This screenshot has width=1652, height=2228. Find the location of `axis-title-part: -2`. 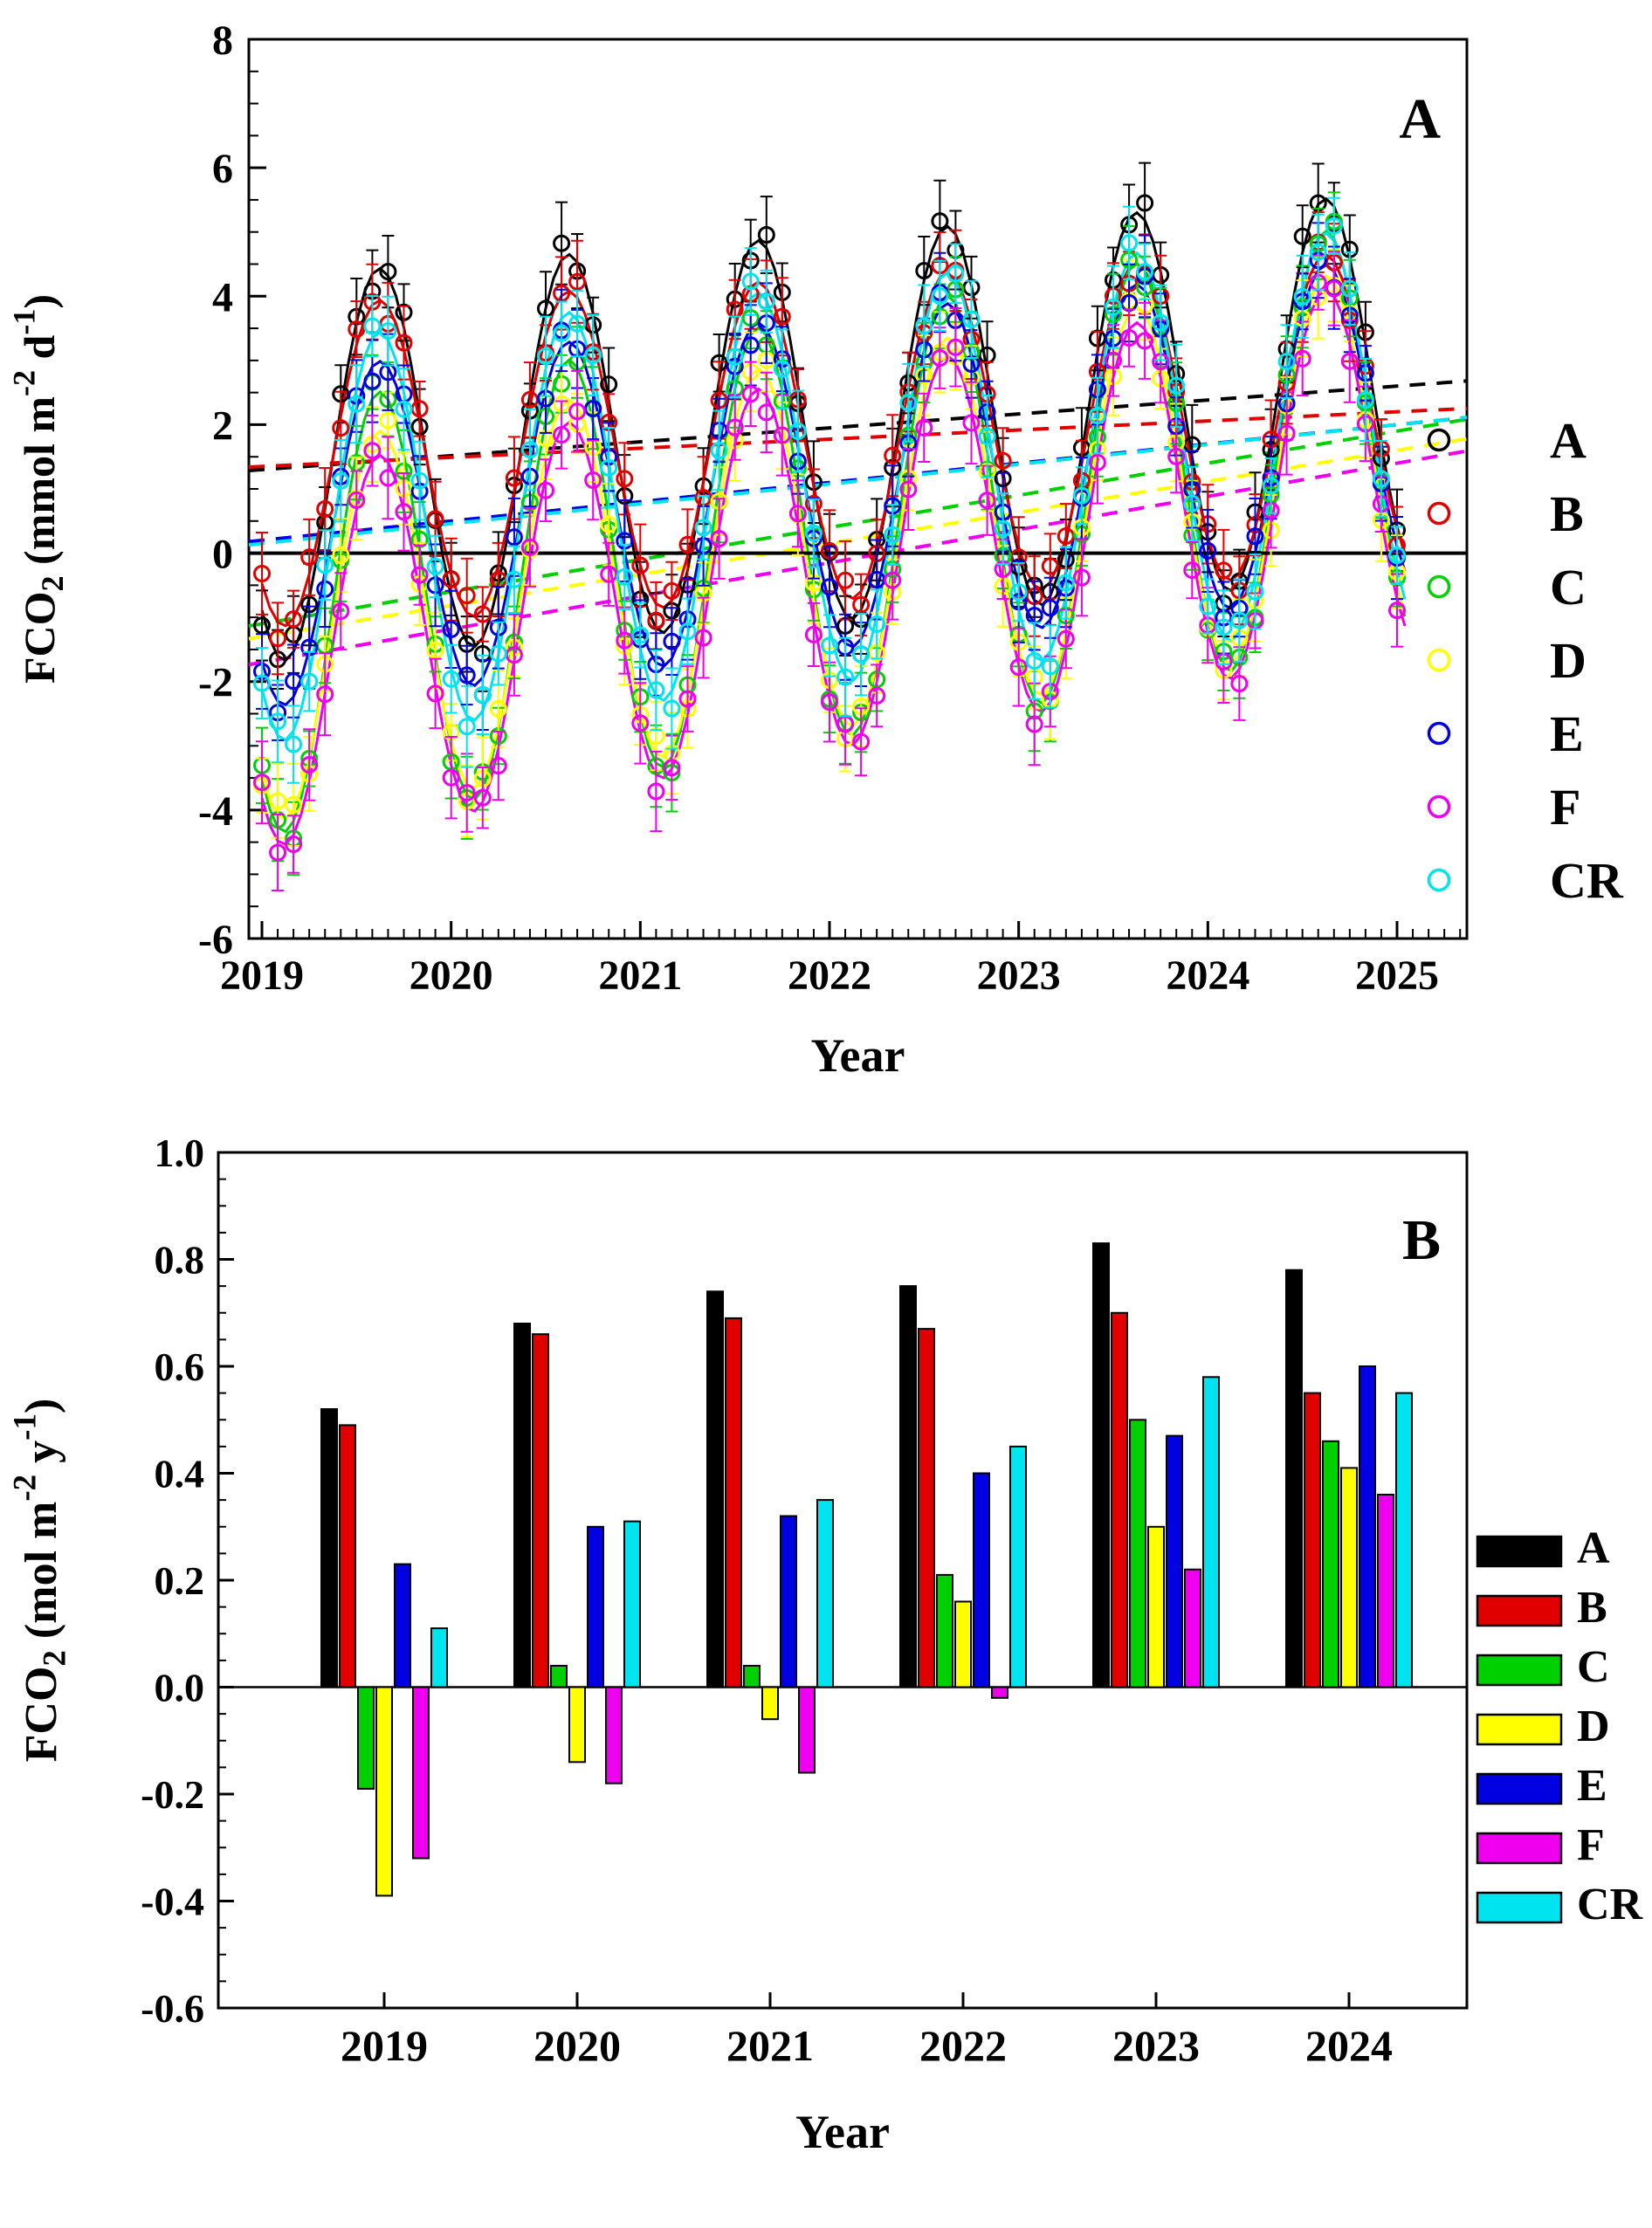

axis-title-part: -2 is located at coordinates (24, 383).